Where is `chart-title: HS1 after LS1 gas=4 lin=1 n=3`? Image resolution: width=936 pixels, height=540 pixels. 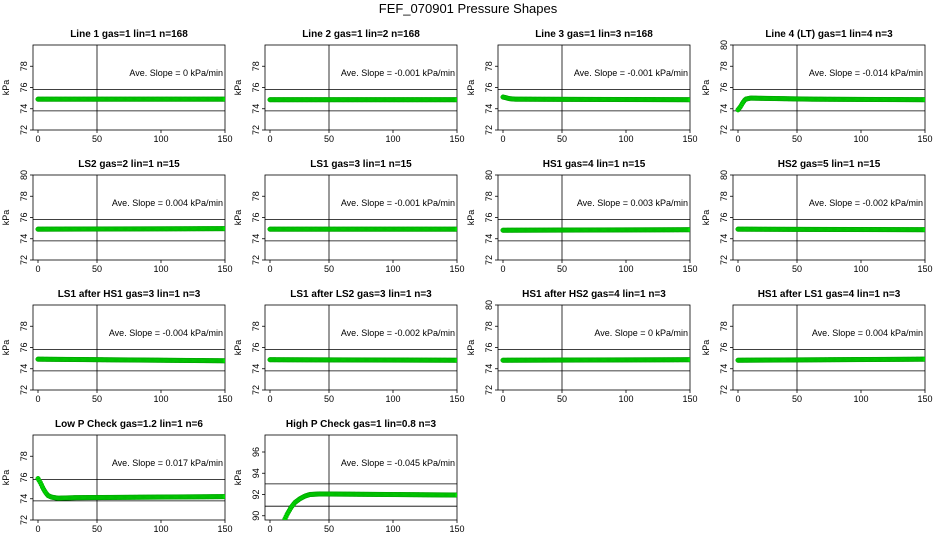 chart-title: HS1 after LS1 gas=4 lin=1 n=3 is located at coordinates (829, 294).